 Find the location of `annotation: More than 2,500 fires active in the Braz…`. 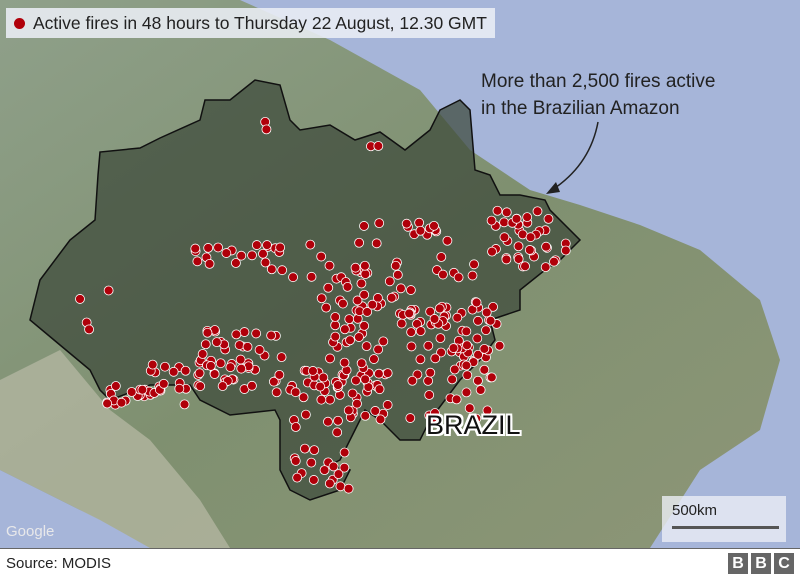

annotation: More than 2,500 fires active in the Braz… is located at coordinates (598, 95).